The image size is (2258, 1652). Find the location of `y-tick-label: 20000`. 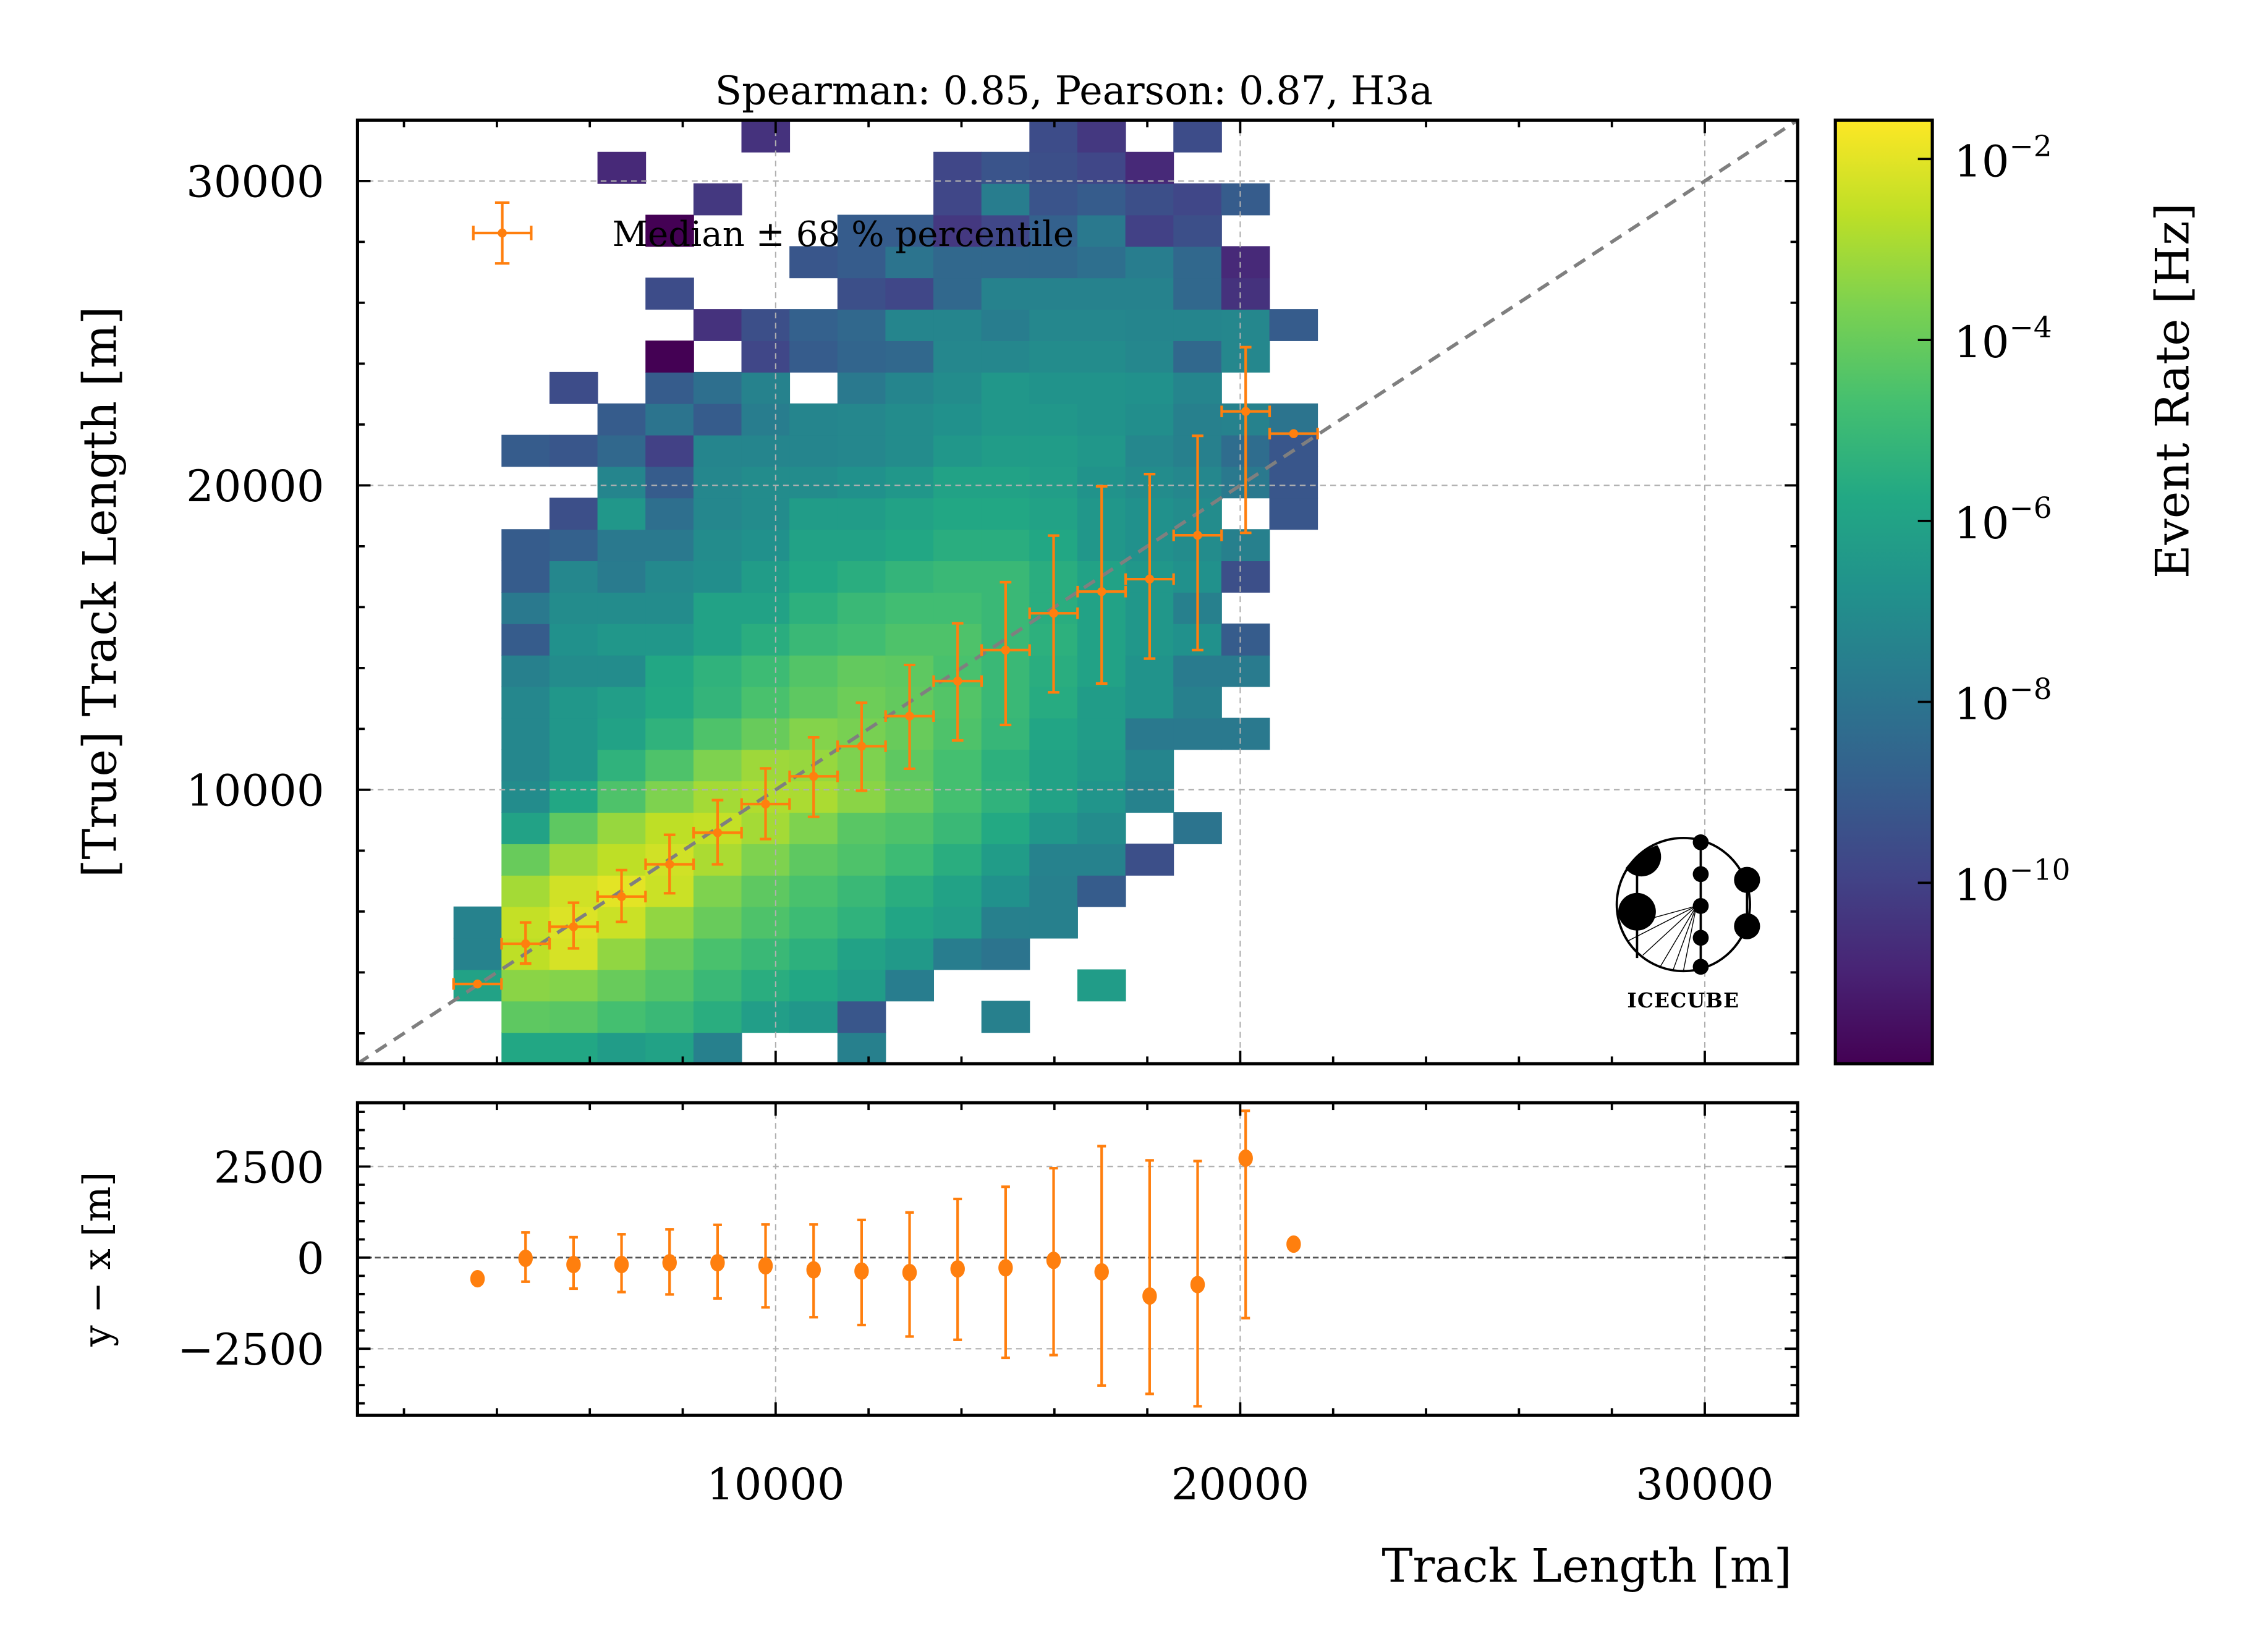

y-tick-label: 20000 is located at coordinates (255, 486).